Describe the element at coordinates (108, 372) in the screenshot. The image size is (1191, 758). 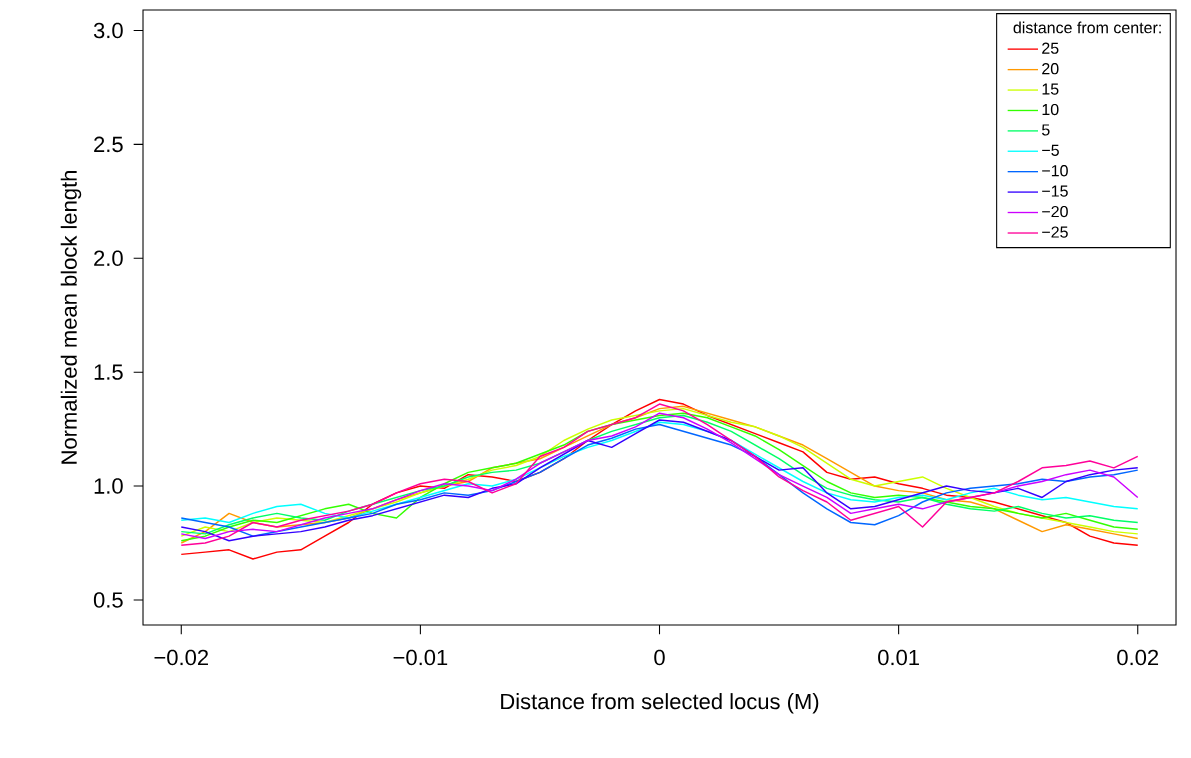
I see `y-tick-label: 1.5` at that location.